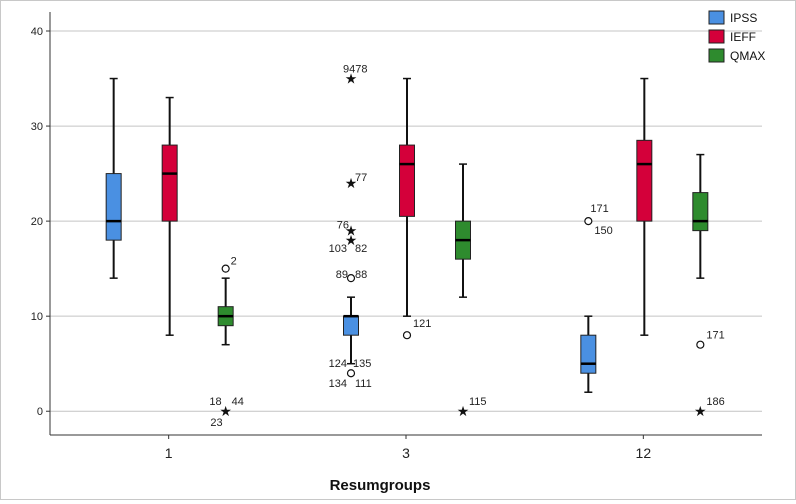  I want to click on outlier-label: 150, so click(603, 231).